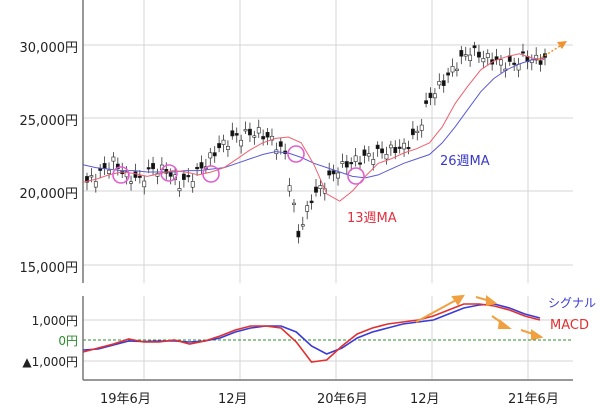  What do you see at coordinates (479, 317) in the screenshot?
I see `trend-arrows` at bounding box center [479, 317].